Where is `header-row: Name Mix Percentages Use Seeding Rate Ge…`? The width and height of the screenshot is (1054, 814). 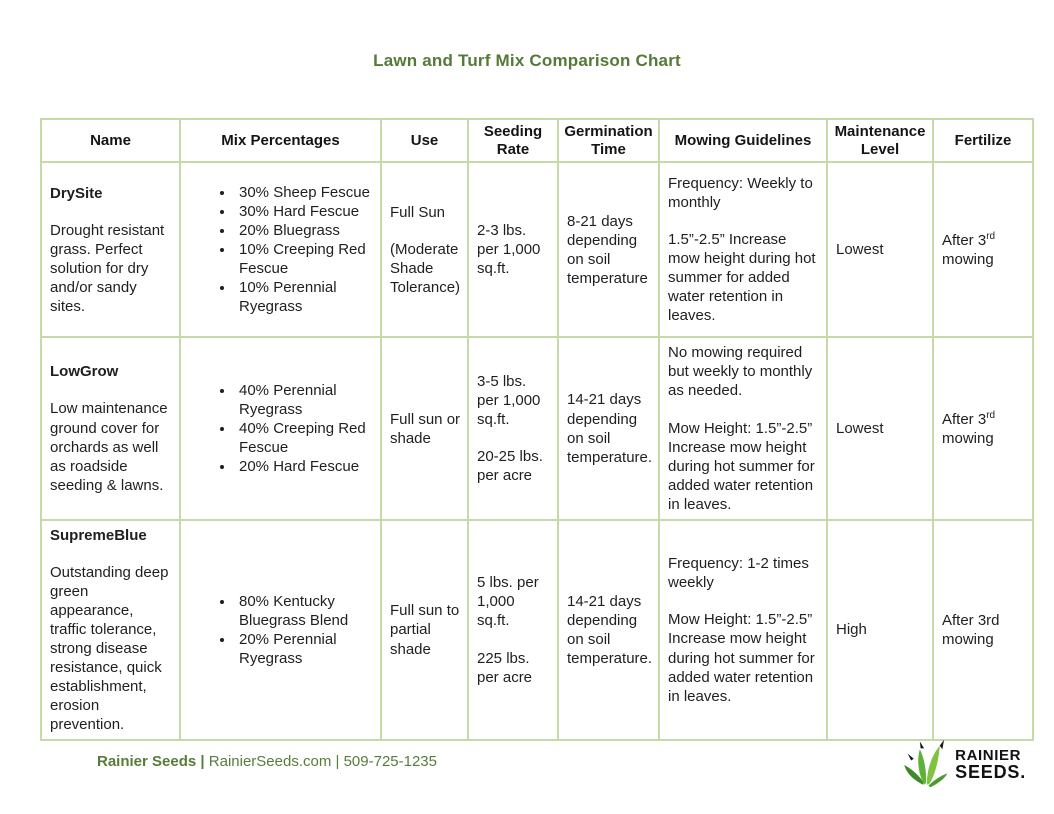 header-row: Name Mix Percentages Use Seeding Rate Ge… is located at coordinates (537, 140).